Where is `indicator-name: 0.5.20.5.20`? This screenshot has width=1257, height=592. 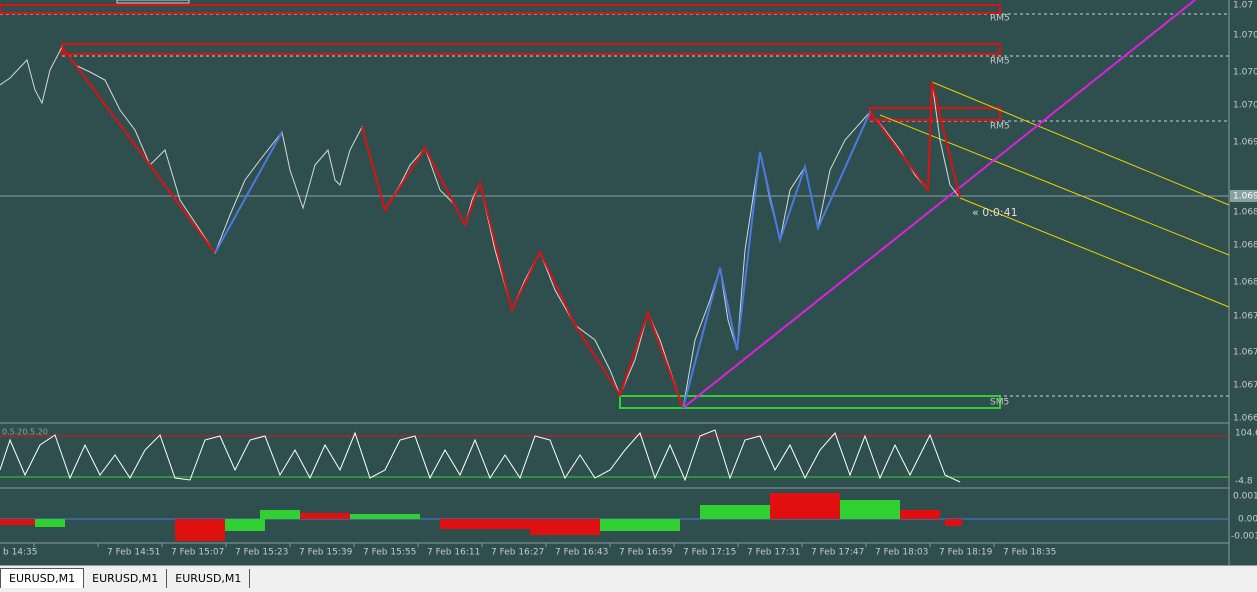 indicator-name: 0.5.20.5.20 is located at coordinates (25, 432).